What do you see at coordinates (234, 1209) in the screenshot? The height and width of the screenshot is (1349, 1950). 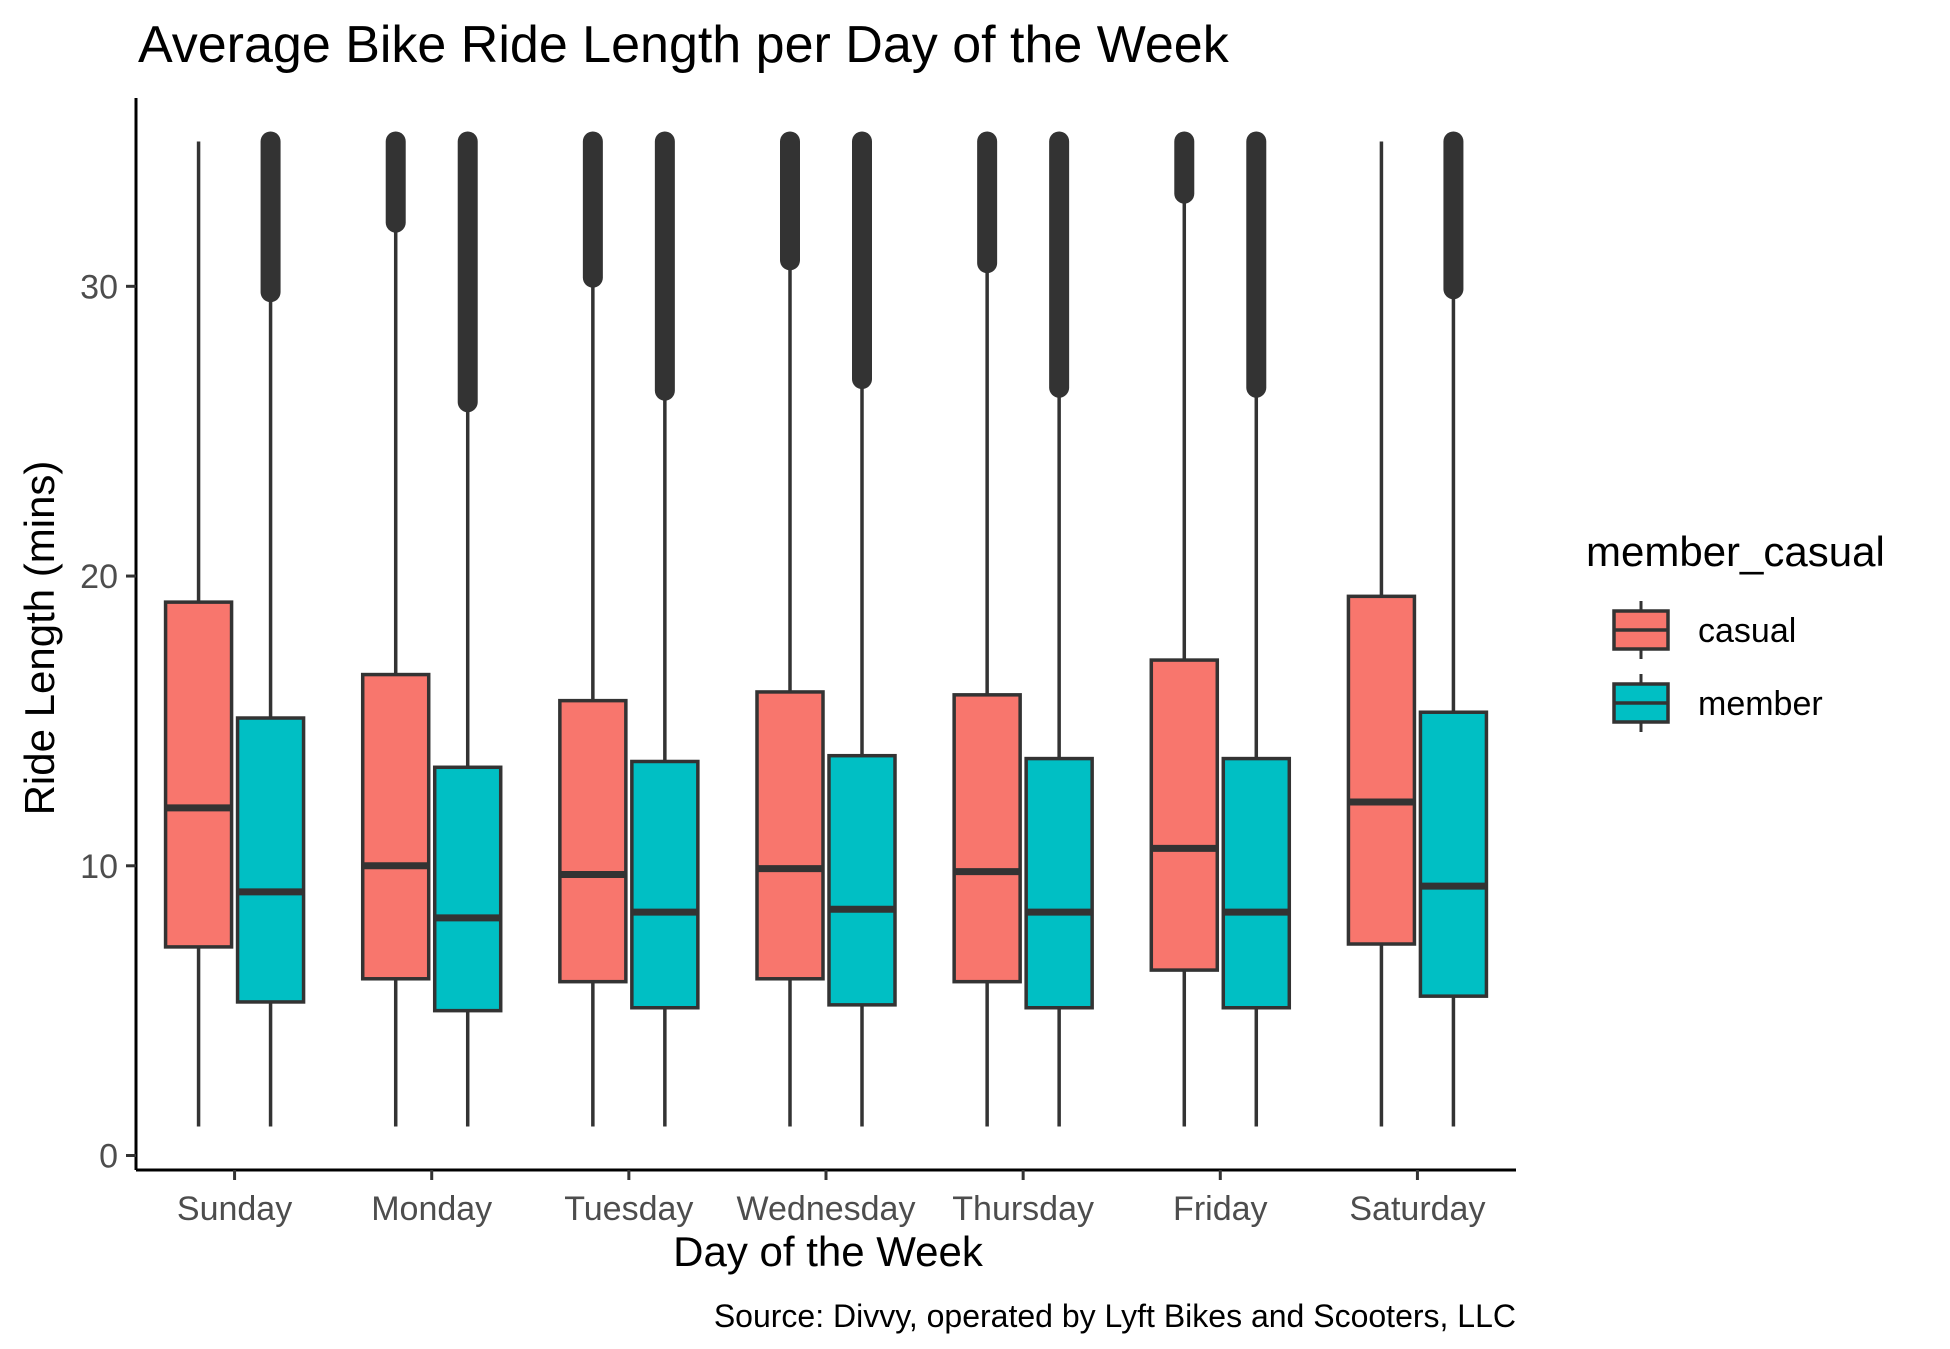 I see `x-tick-label: Sunday` at bounding box center [234, 1209].